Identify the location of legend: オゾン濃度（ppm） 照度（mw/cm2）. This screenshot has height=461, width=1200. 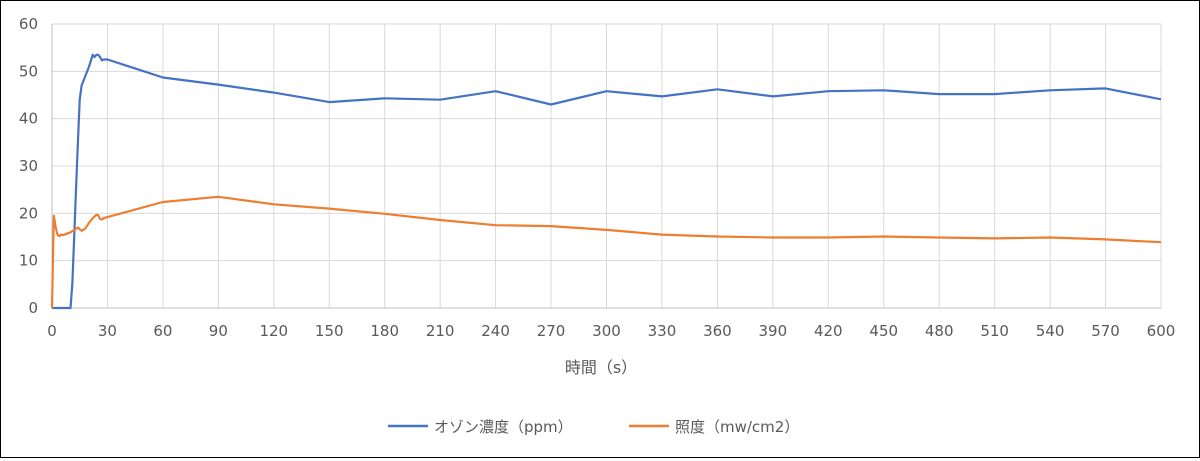
(593, 427).